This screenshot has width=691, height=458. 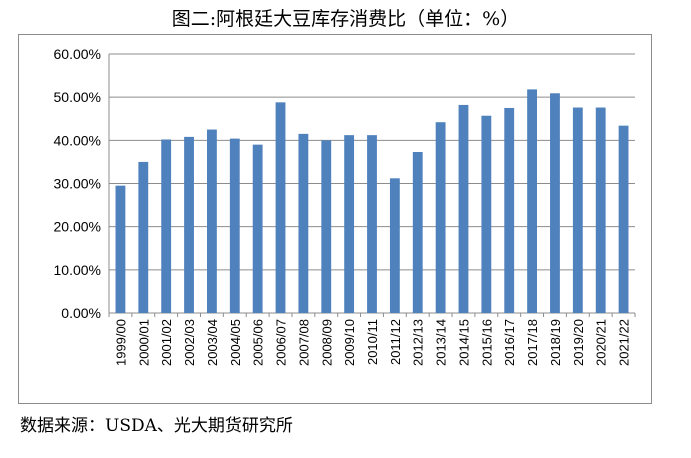 What do you see at coordinates (395, 342) in the screenshot?
I see `x-tick-label: 2011/12` at bounding box center [395, 342].